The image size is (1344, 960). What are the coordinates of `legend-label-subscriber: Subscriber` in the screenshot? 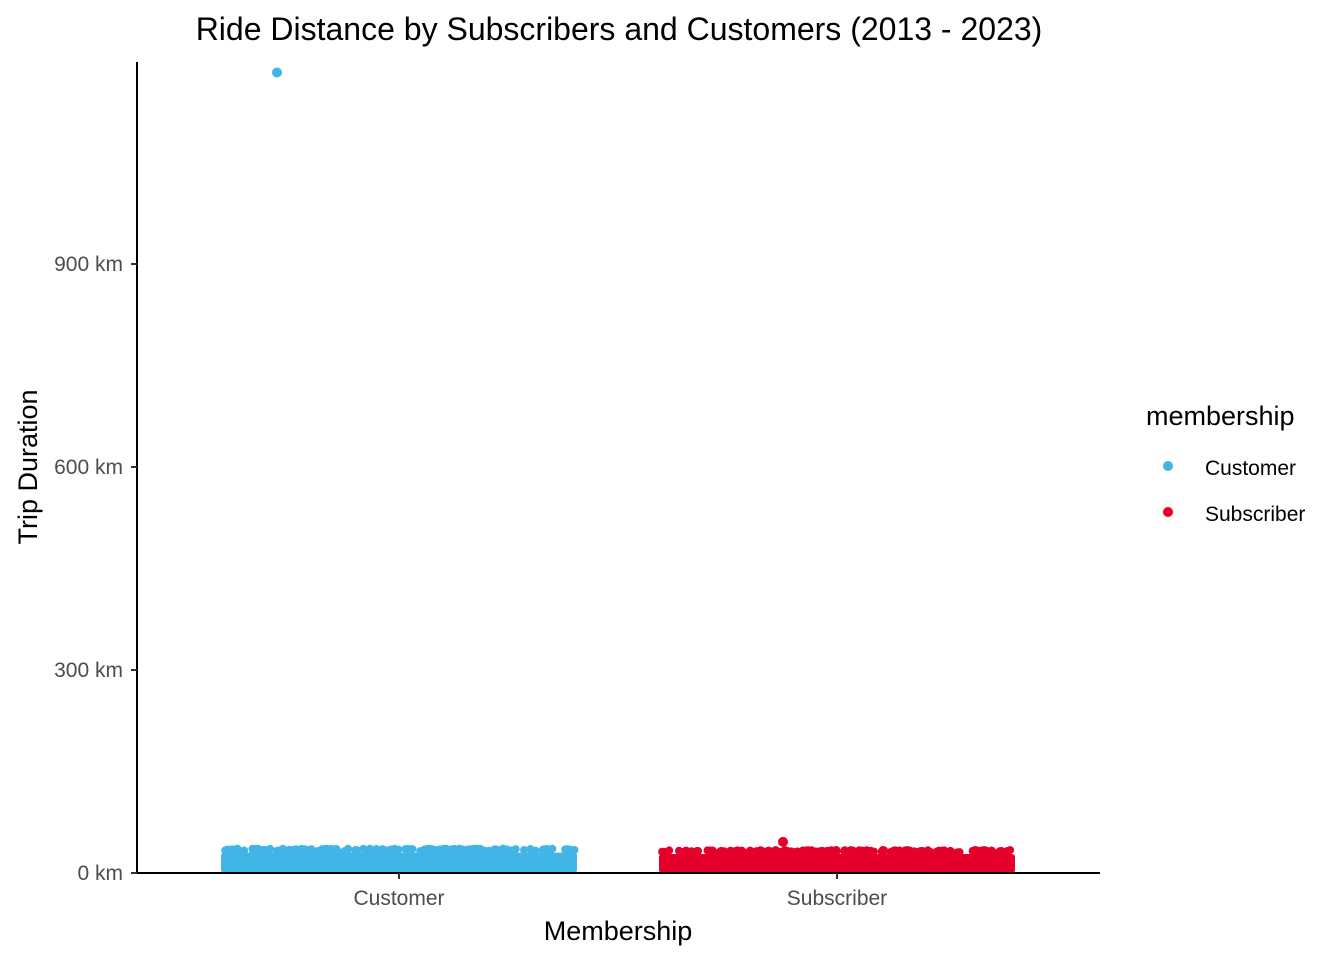 It's located at (1255, 514).